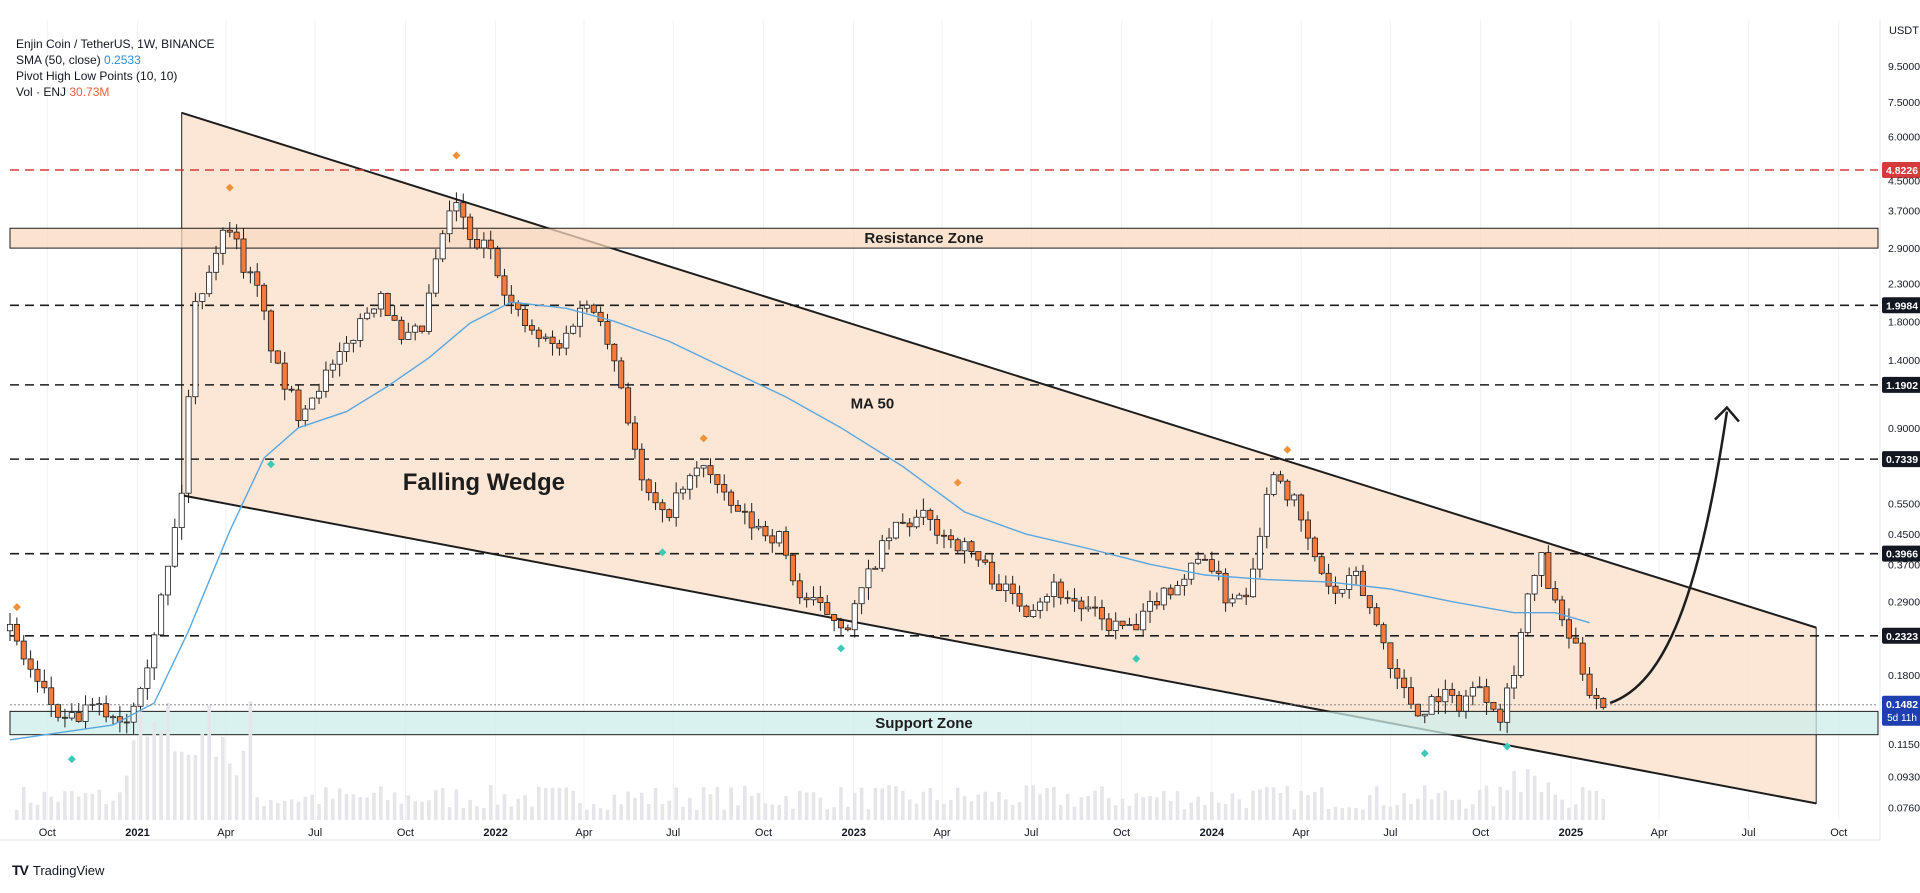 This screenshot has width=1920, height=893. What do you see at coordinates (41, 92) in the screenshot?
I see `legend-vol-label: Vol · ENJ` at bounding box center [41, 92].